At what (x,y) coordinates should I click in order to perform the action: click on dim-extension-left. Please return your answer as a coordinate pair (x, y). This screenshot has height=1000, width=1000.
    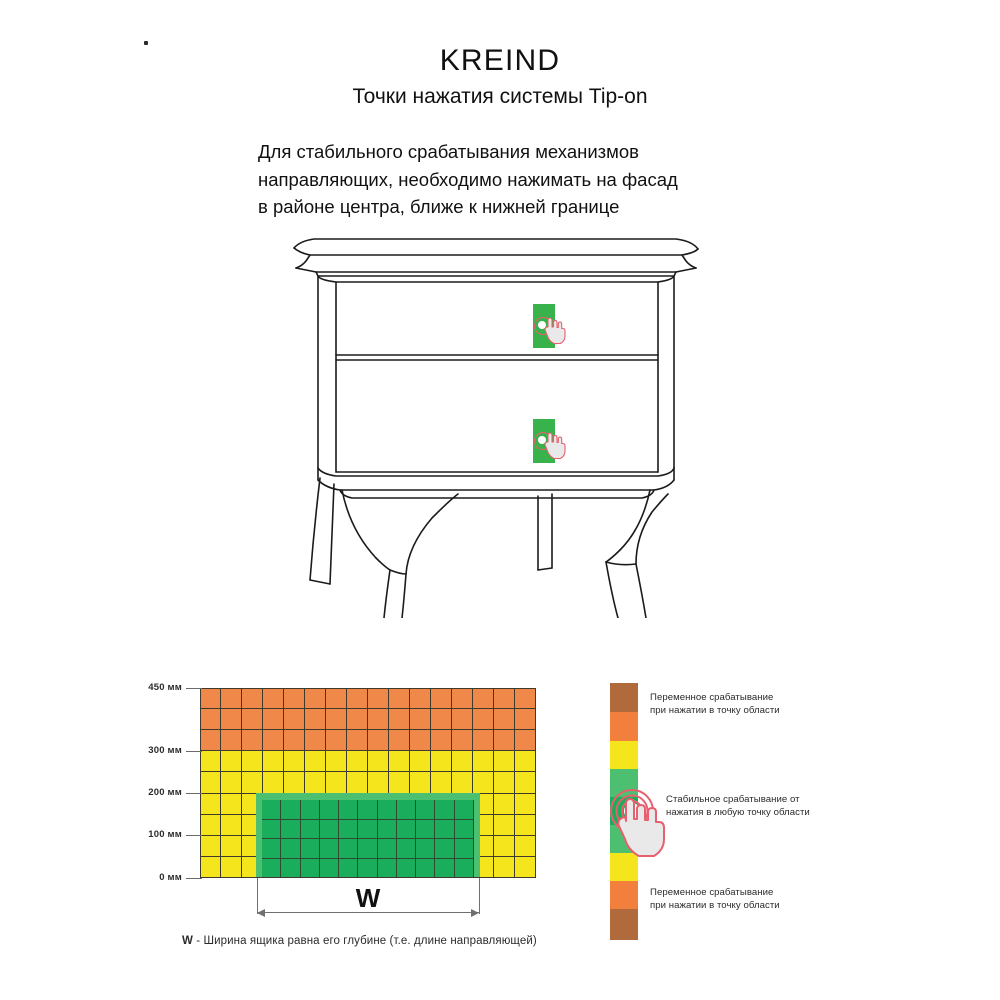
    Looking at the image, I should click on (257, 896).